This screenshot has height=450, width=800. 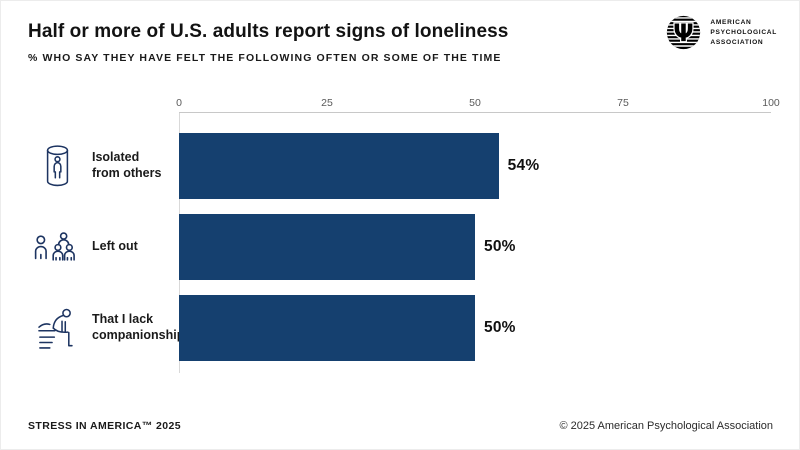 I want to click on category-label: That I lack companionship, so click(x=138, y=327).